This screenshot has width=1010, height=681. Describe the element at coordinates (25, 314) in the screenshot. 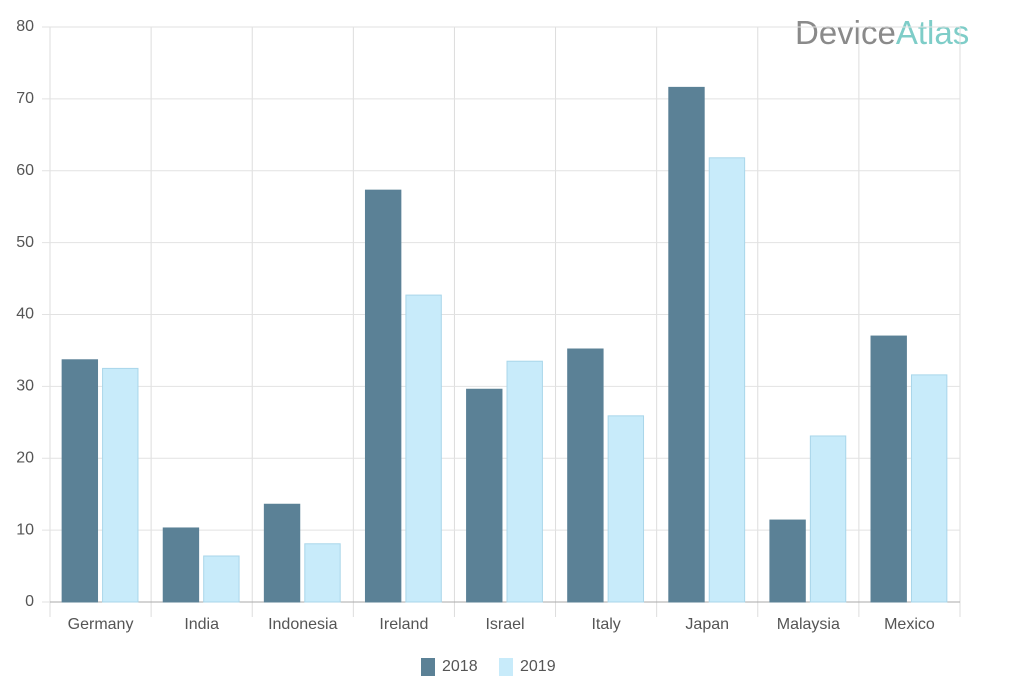

I see `y-tick-label: 40` at that location.